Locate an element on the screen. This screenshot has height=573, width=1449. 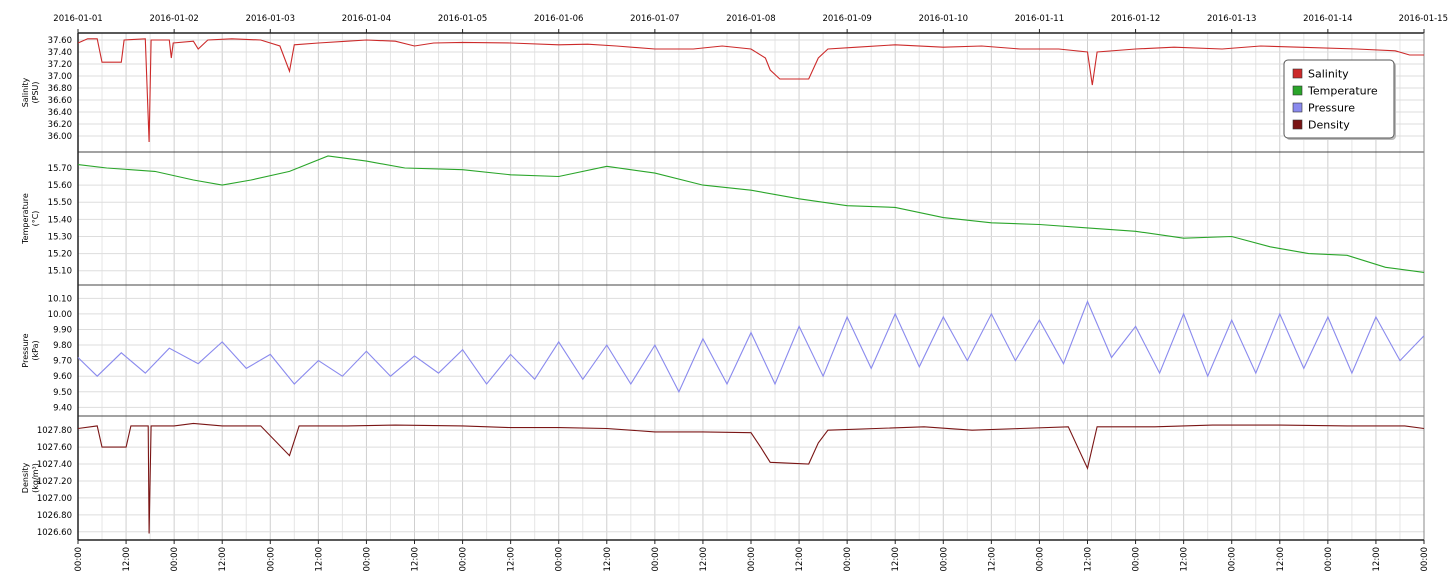
top-date-label: 2016-01-07 is located at coordinates (654, 19).